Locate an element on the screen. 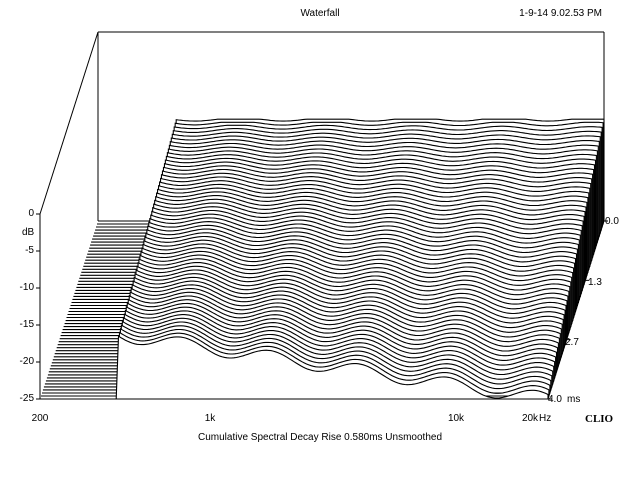  z-tick: 2.7 is located at coordinates (572, 342).